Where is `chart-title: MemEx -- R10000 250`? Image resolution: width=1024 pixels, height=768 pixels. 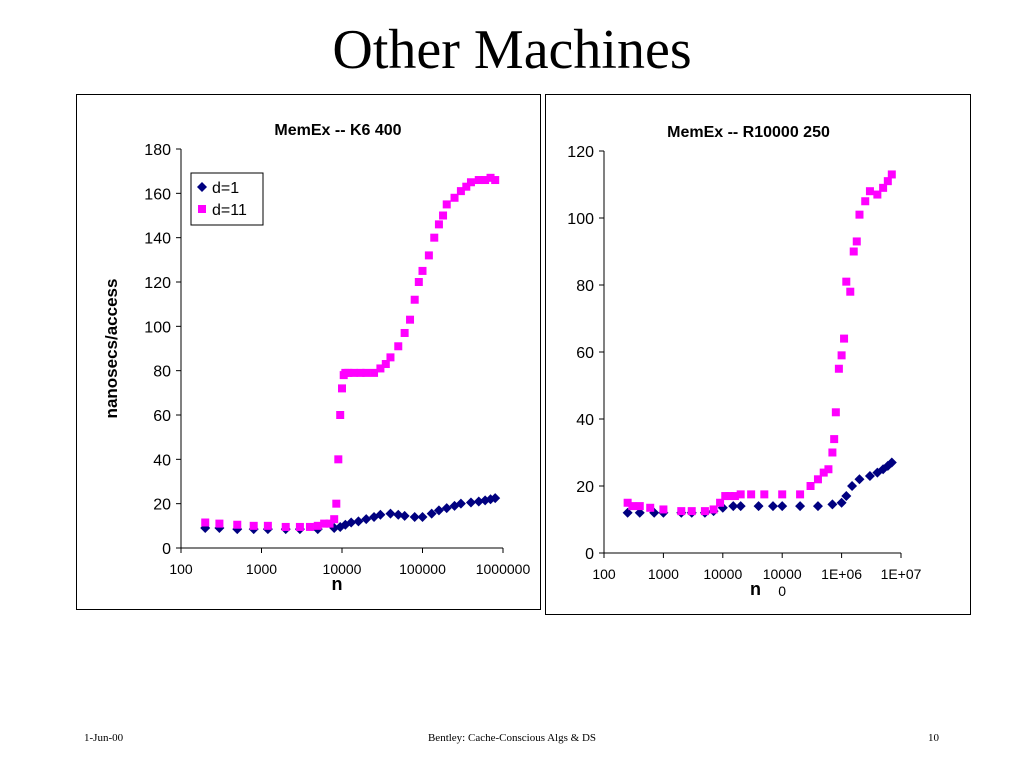 chart-title: MemEx -- R10000 250 is located at coordinates (748, 132).